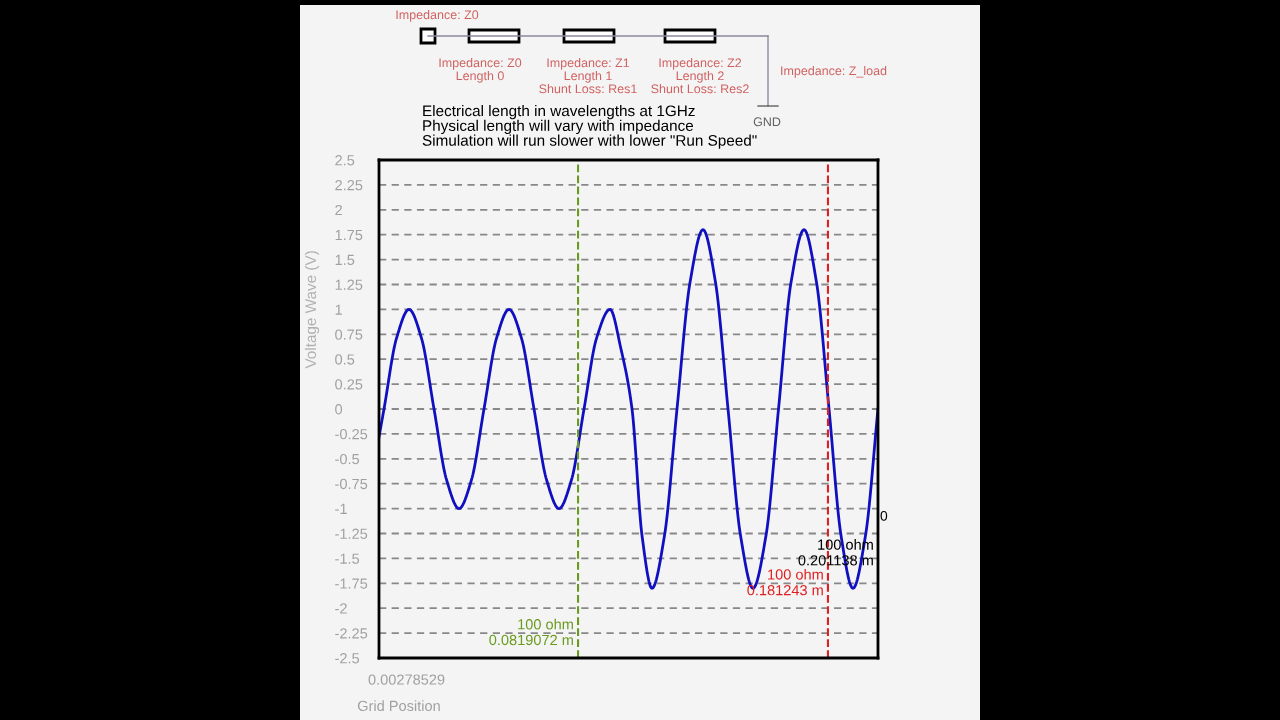 The image size is (1280, 720). Describe the element at coordinates (437, 16) in the screenshot. I see `text: Impedance: Z0` at that location.